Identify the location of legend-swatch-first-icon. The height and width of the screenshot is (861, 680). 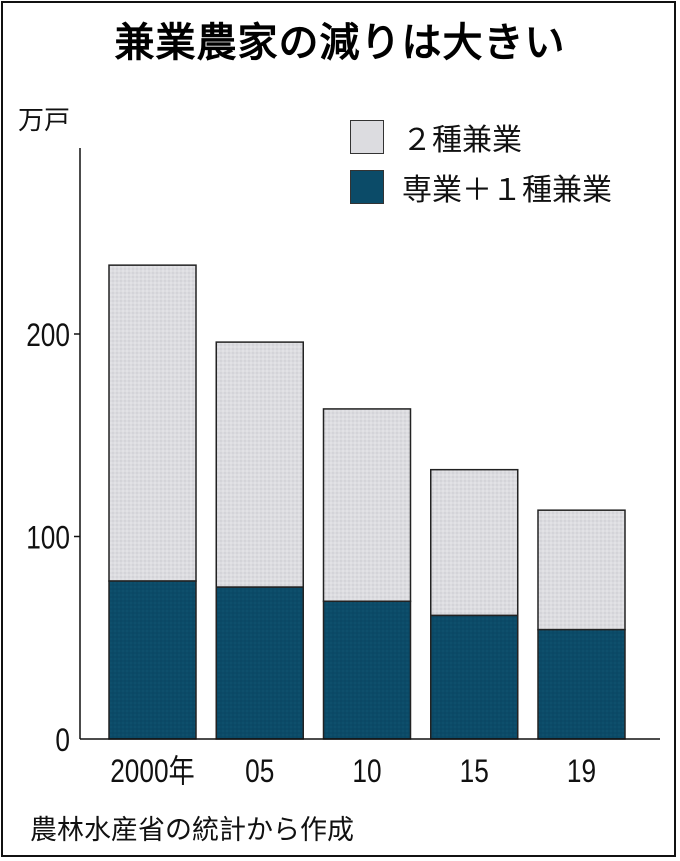
(367, 187).